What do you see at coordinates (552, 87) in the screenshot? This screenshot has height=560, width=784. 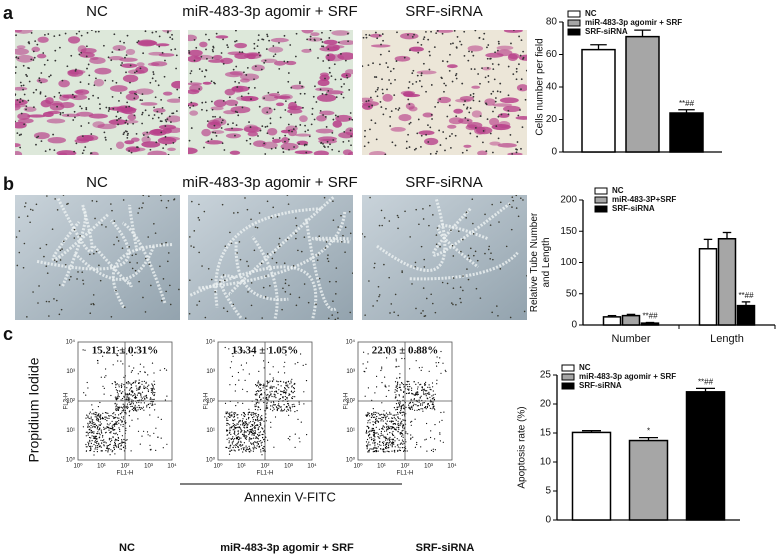 I see `y-tick-label: 40` at bounding box center [552, 87].